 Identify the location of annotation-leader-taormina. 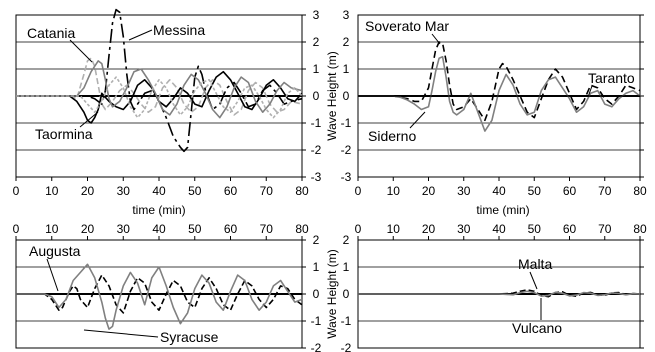
(89, 119).